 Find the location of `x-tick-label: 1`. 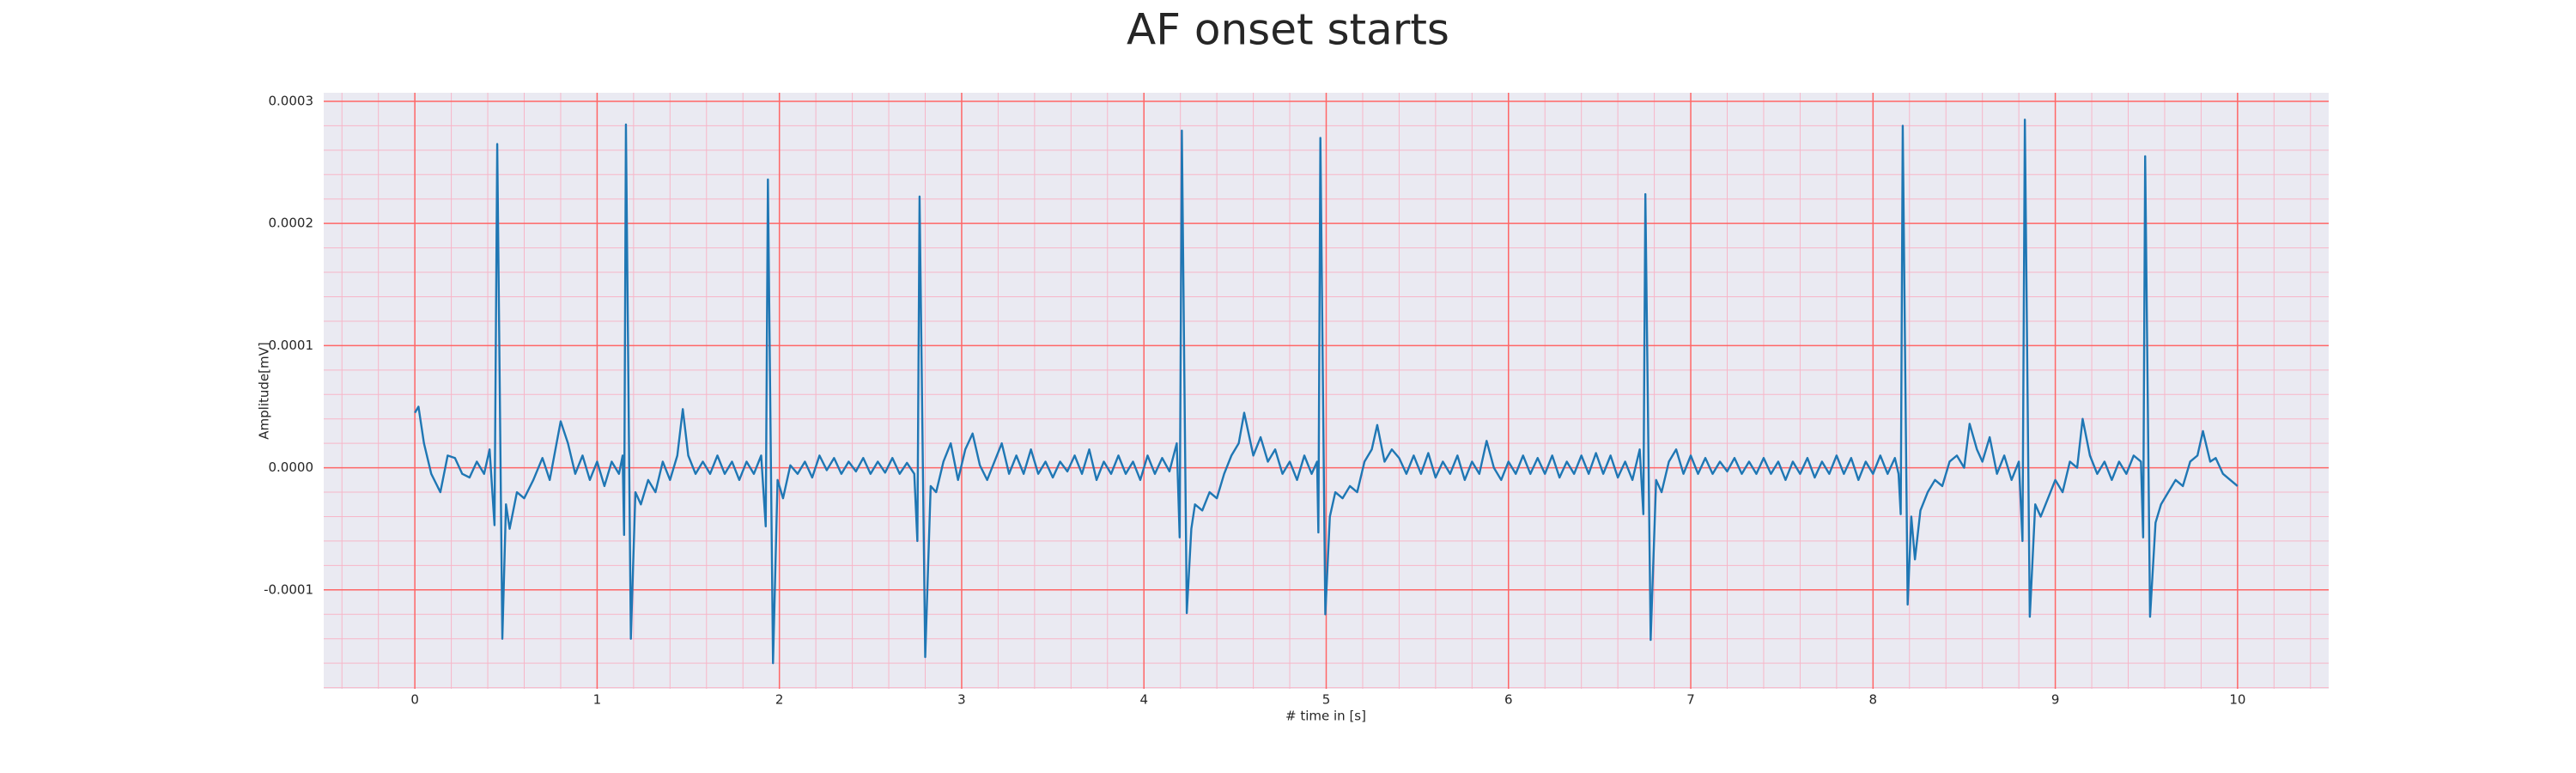

x-tick-label: 1 is located at coordinates (597, 700).